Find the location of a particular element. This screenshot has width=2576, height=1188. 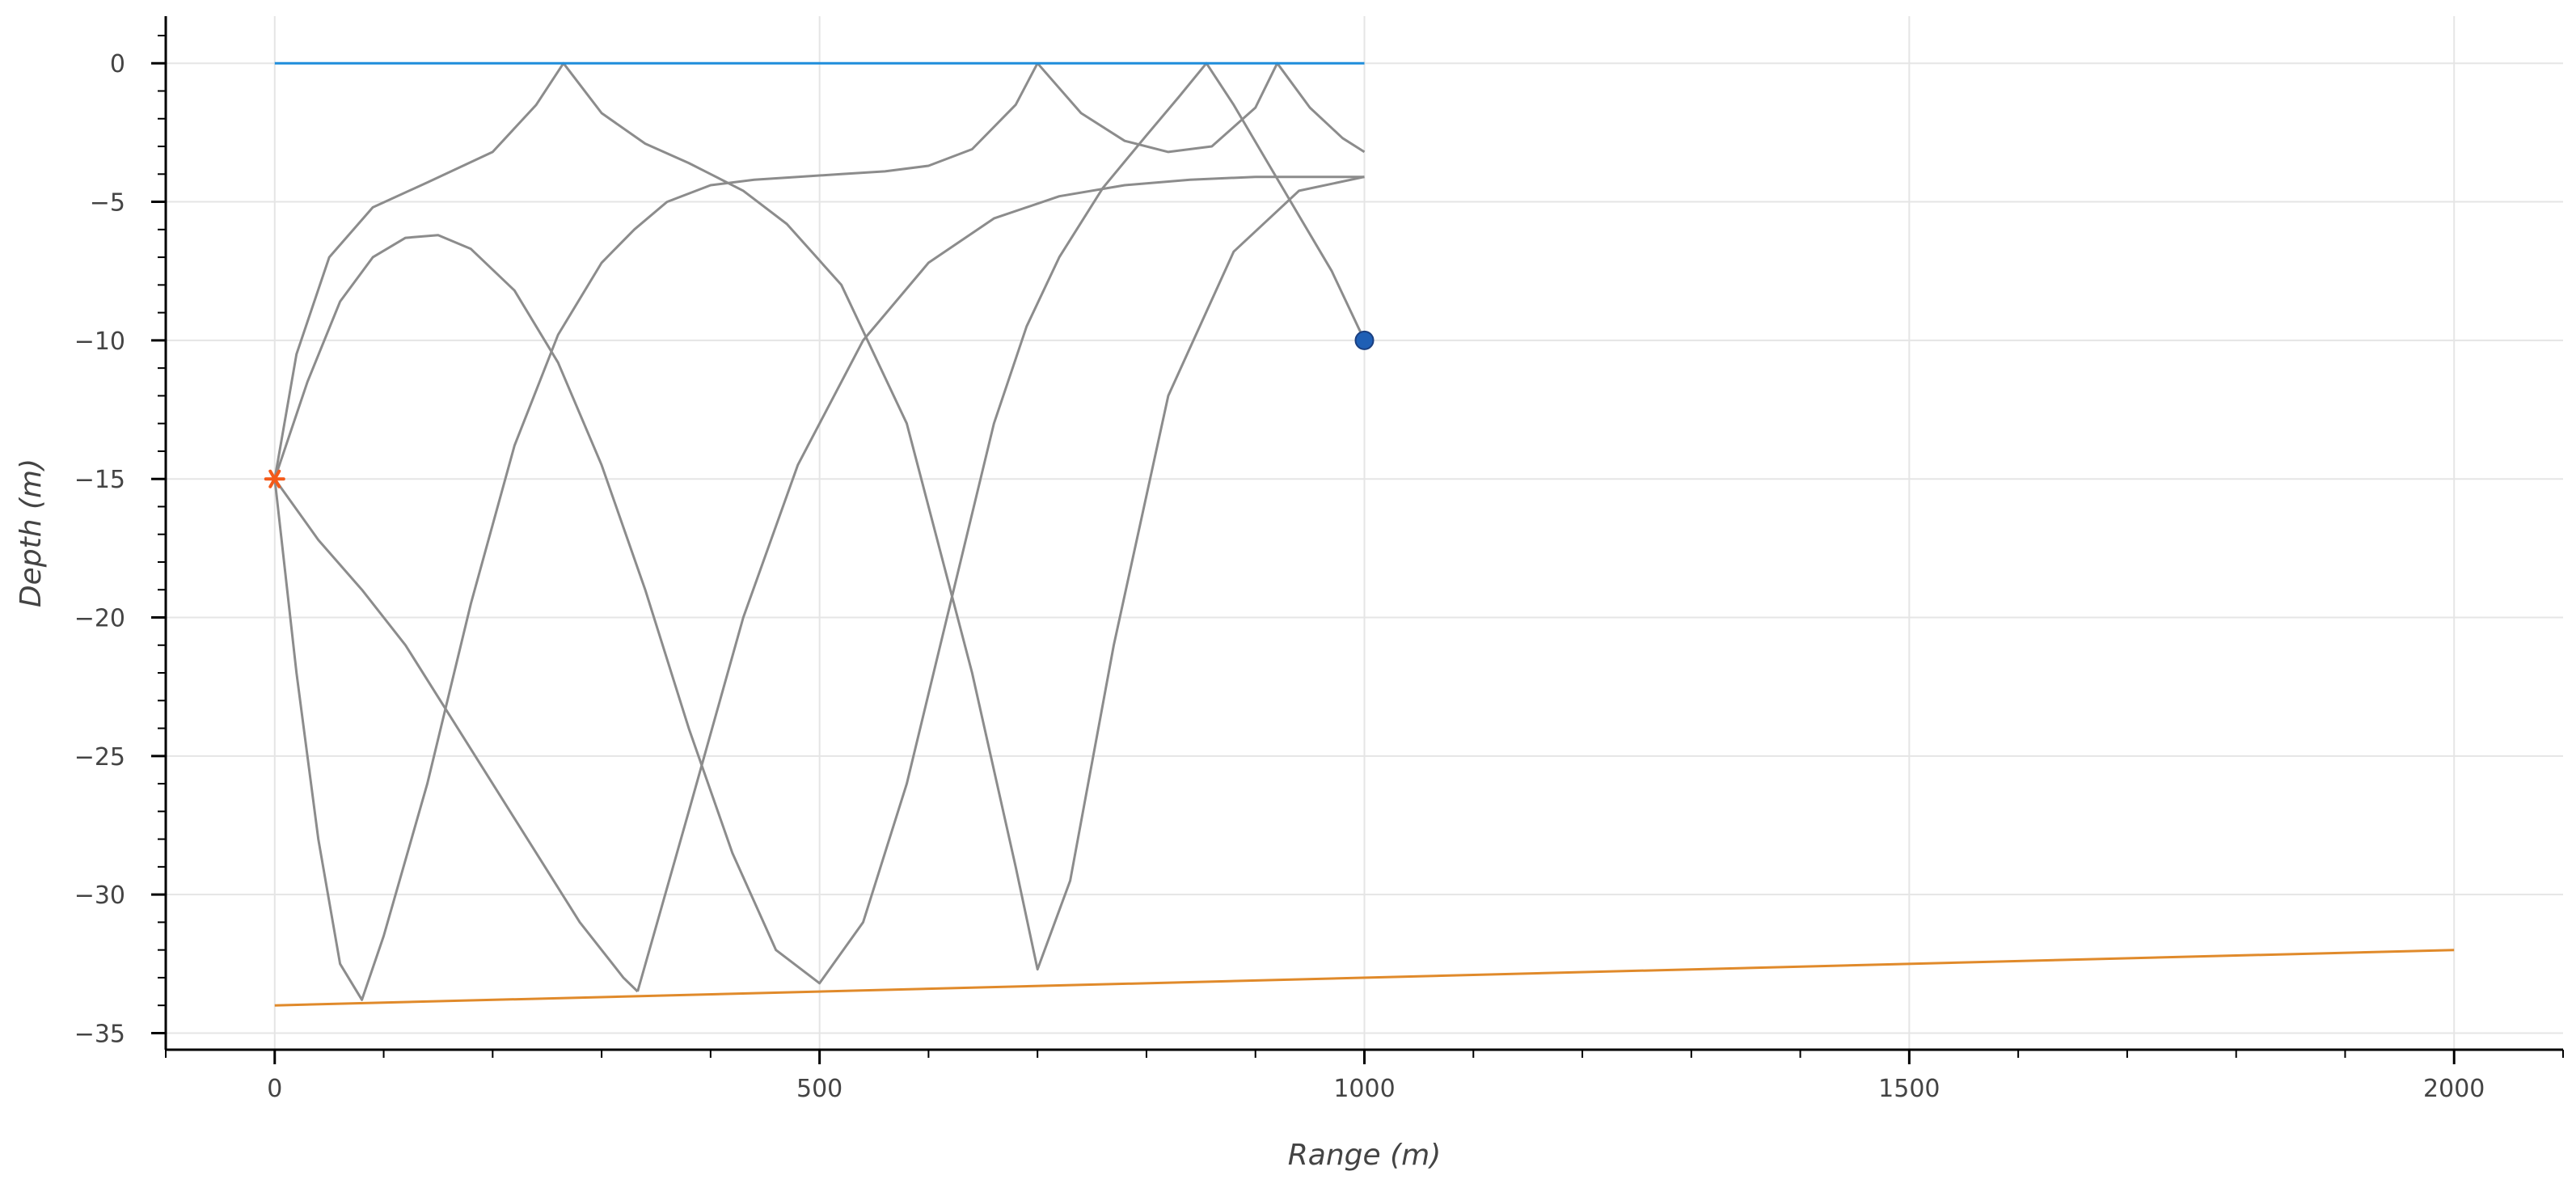

y-tick-label: −10 is located at coordinates (99, 342).